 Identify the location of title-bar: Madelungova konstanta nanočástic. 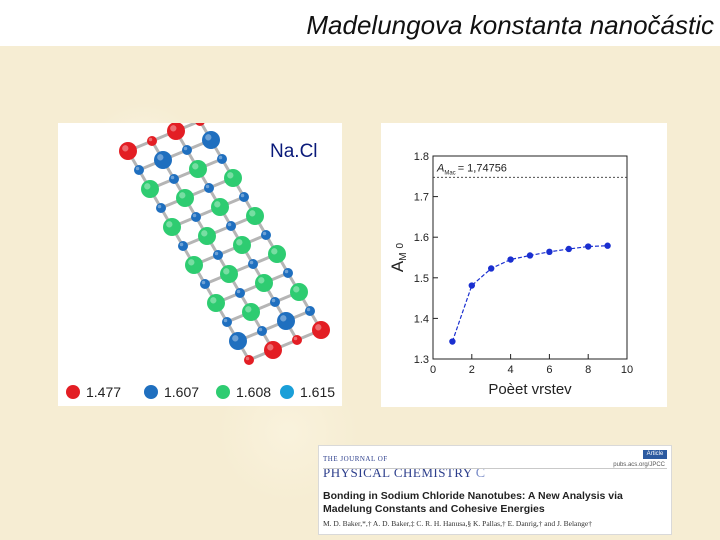
(360, 23).